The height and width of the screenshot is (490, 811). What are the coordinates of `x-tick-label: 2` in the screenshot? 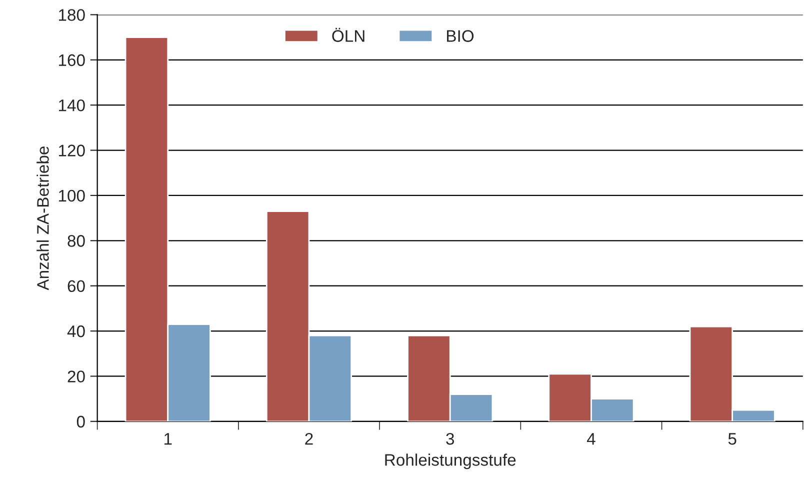 It's located at (309, 438).